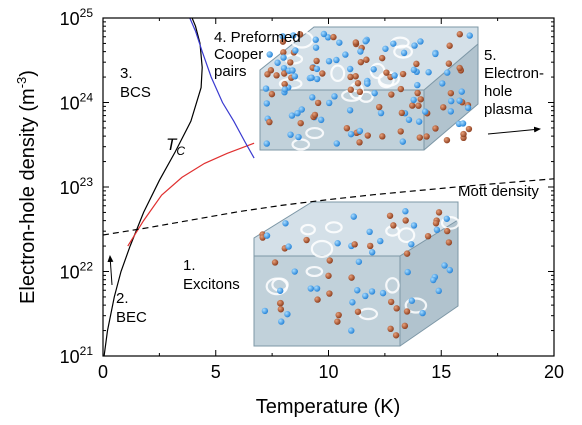 This screenshot has height=425, width=582. What do you see at coordinates (369, 88) in the screenshot?
I see `plasma-illustration-box` at bounding box center [369, 88].